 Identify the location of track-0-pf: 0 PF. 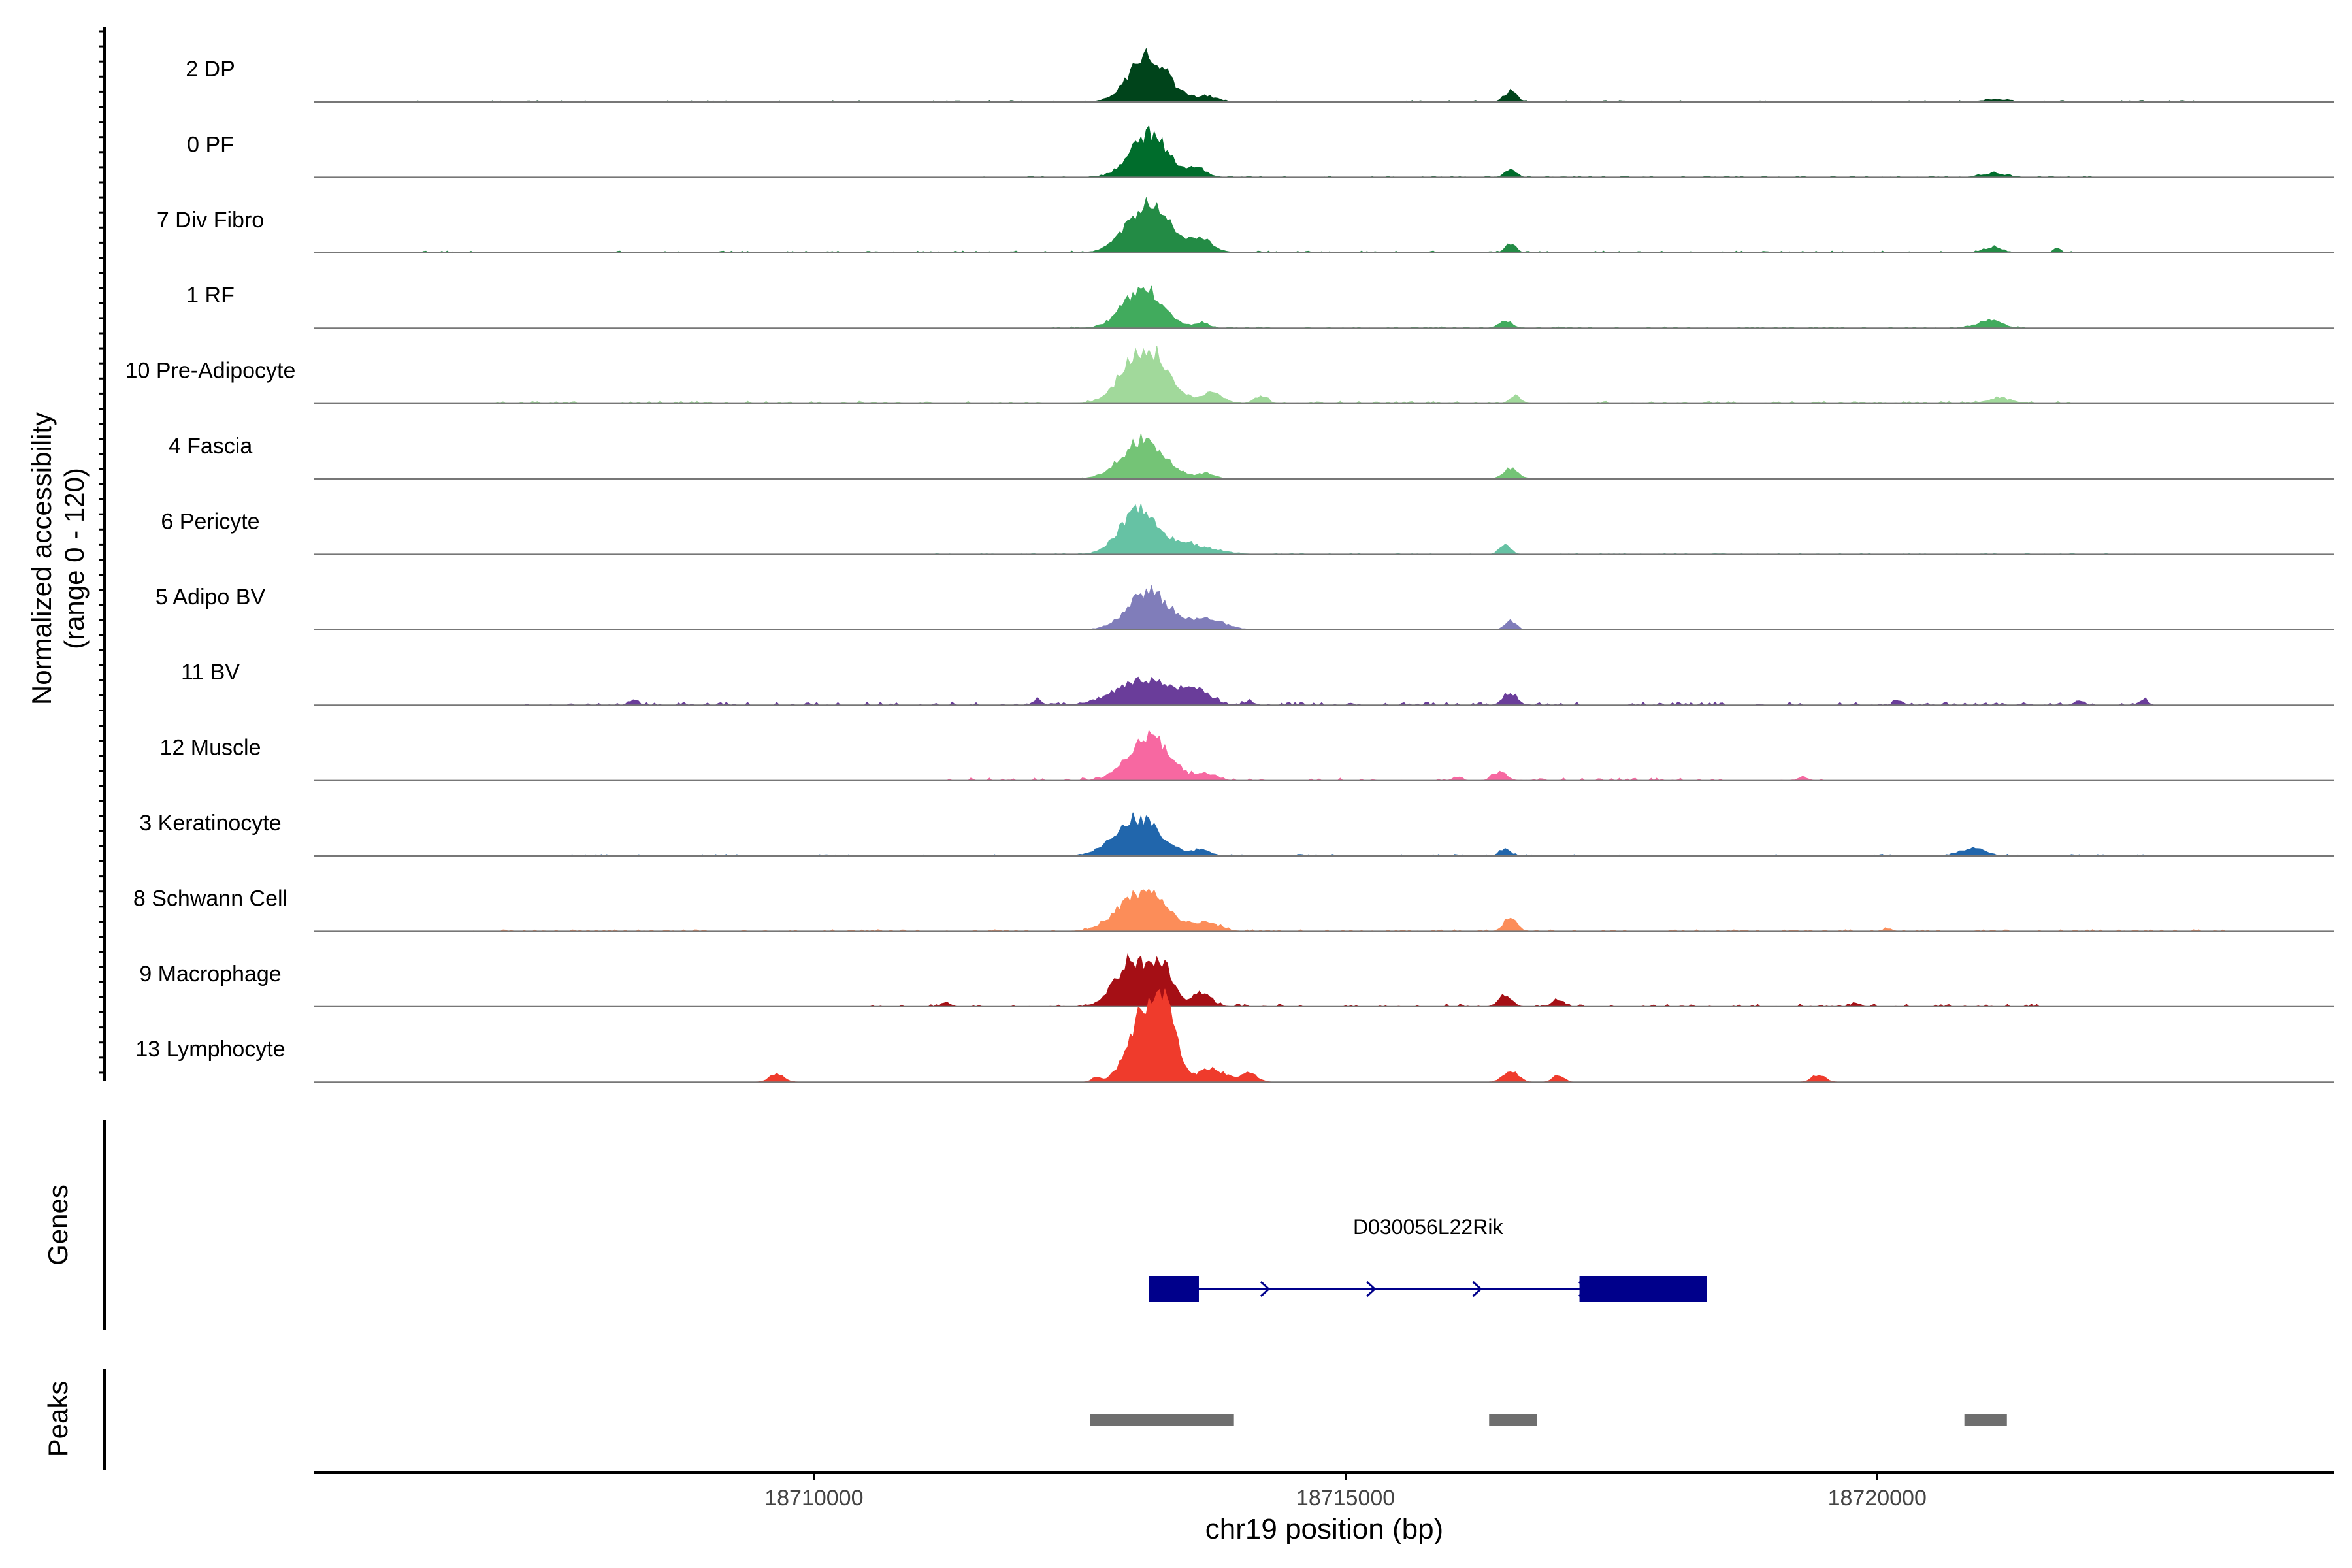
(1260, 151).